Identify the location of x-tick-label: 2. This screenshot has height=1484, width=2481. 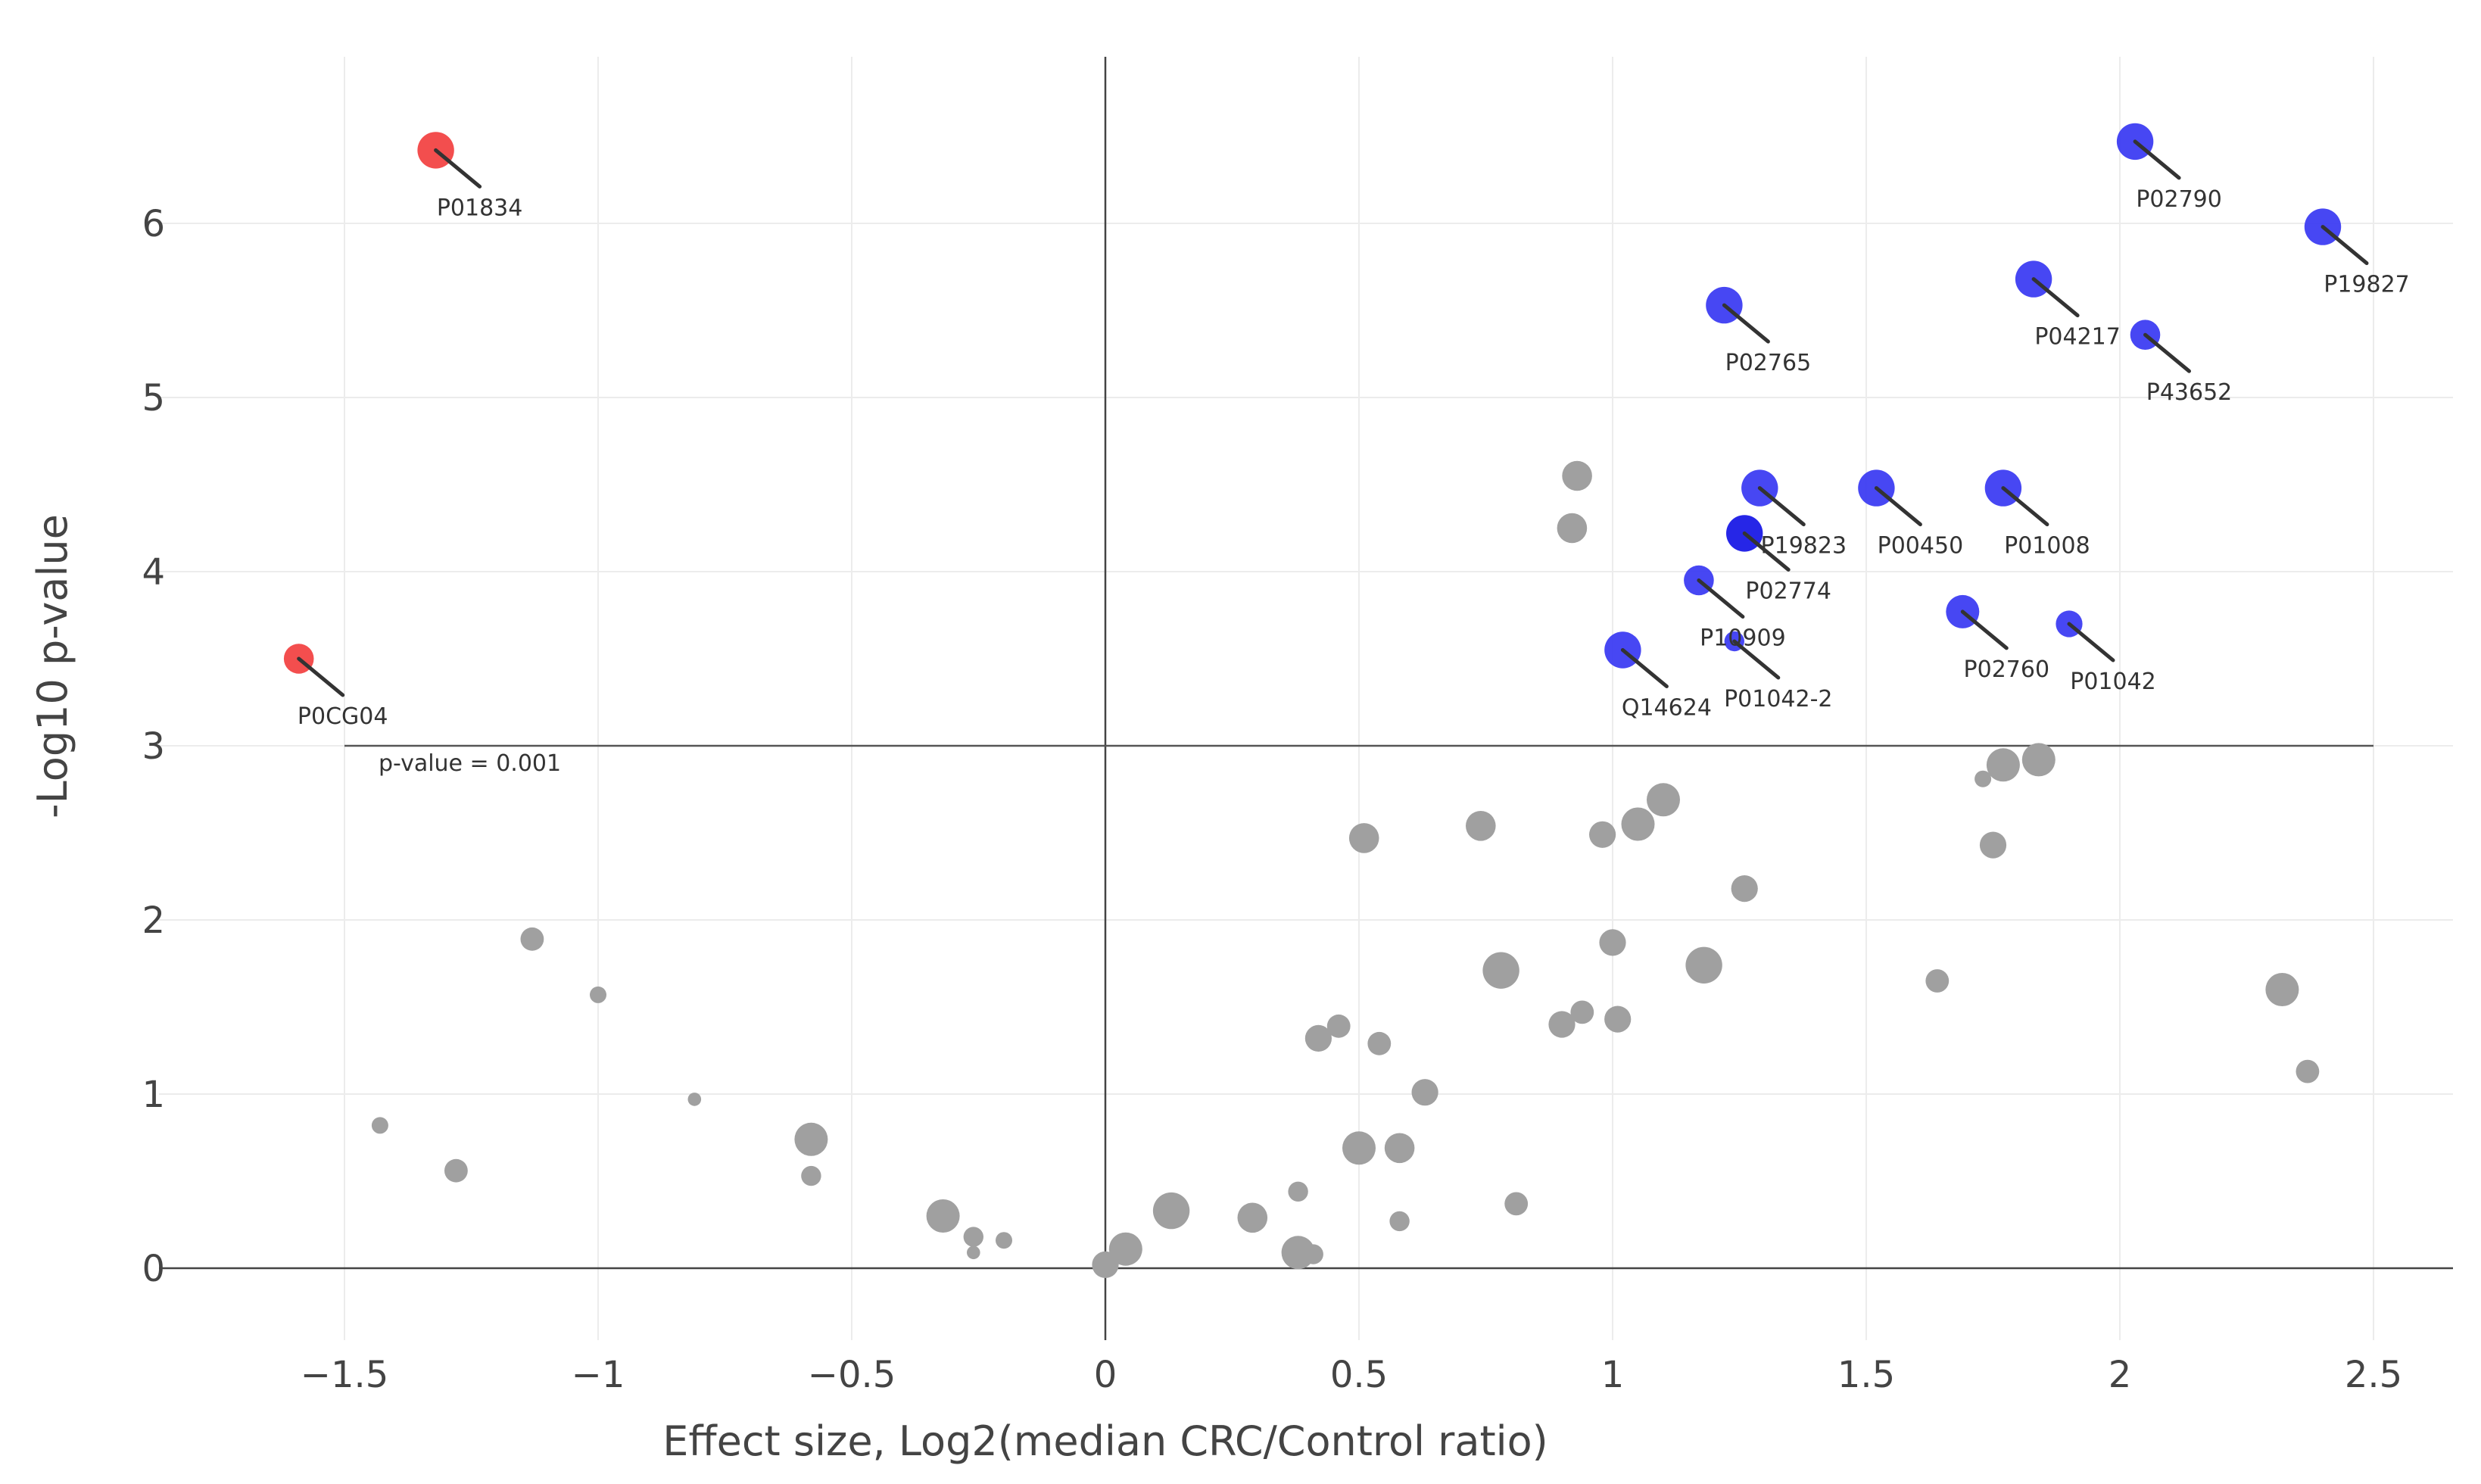
(2120, 1375).